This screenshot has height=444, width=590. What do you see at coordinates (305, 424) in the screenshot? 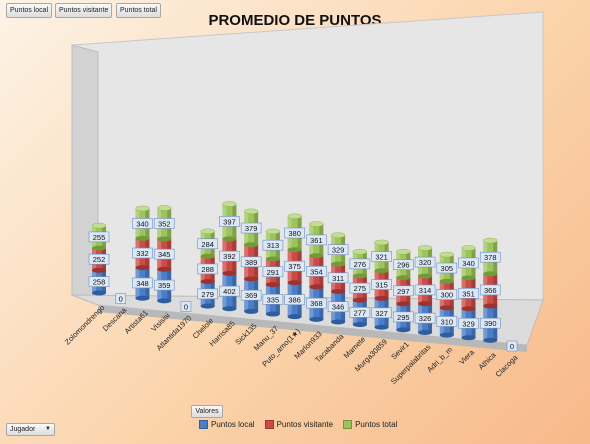
I see `legend-label-visitante: Puntos visitante` at bounding box center [305, 424].